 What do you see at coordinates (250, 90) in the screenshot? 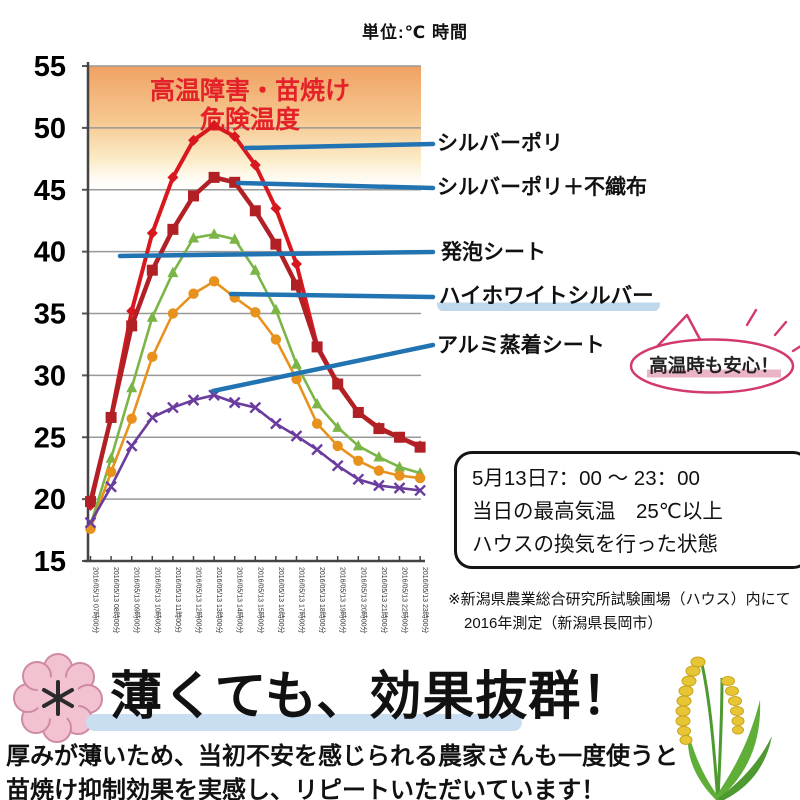
I see `svg-text: 高温障害・苗焼け` at bounding box center [250, 90].